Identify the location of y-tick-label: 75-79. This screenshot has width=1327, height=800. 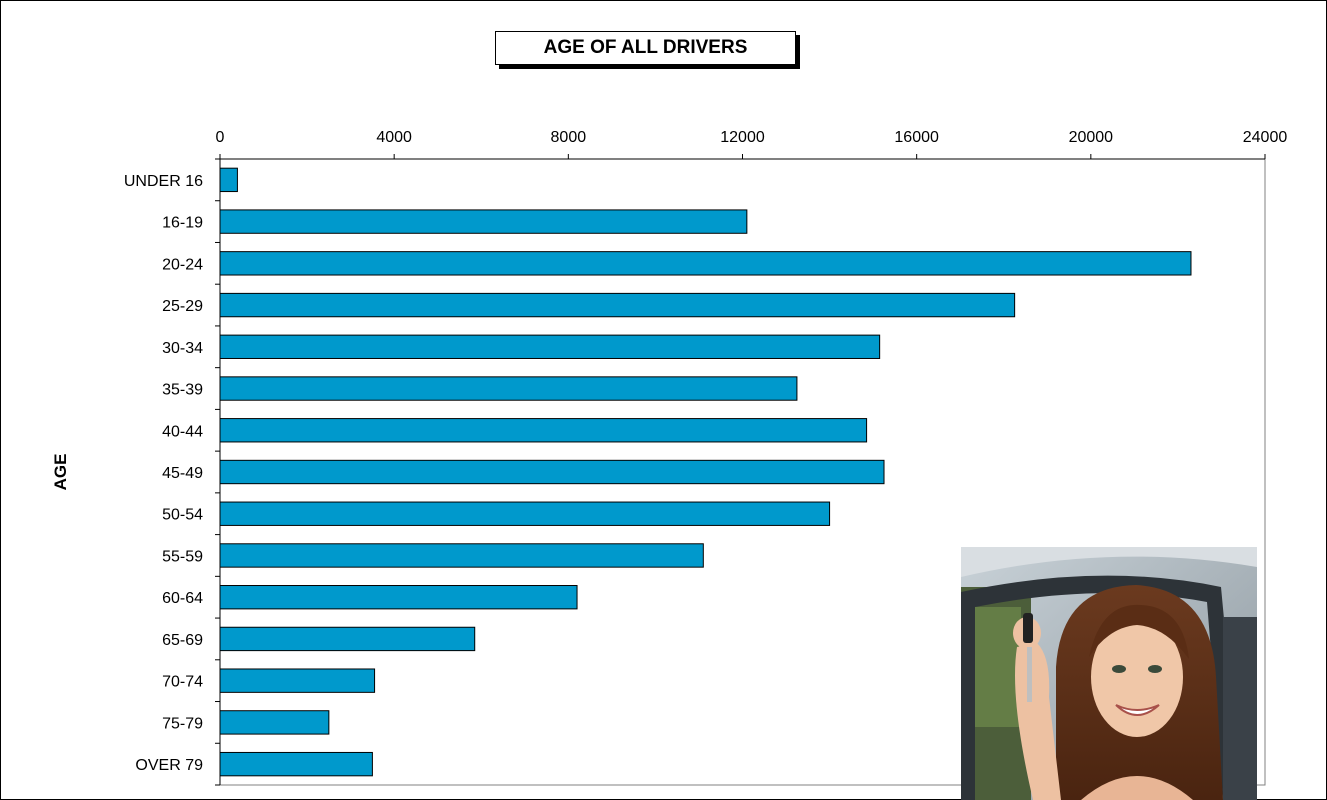
(182, 723).